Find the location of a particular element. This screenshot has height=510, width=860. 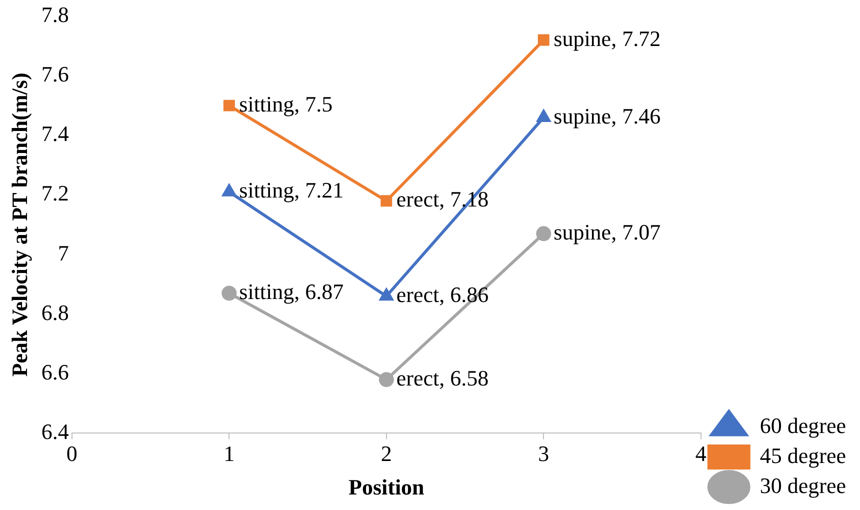

data-label: sitting, 7.5 is located at coordinates (286, 103).